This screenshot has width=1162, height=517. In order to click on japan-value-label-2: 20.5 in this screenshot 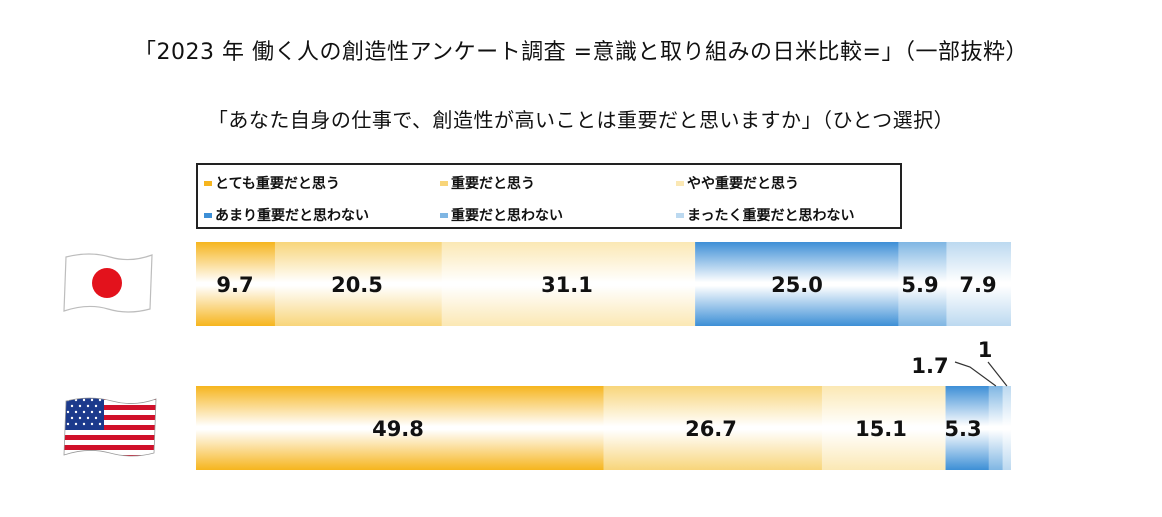, I will do `click(357, 285)`.